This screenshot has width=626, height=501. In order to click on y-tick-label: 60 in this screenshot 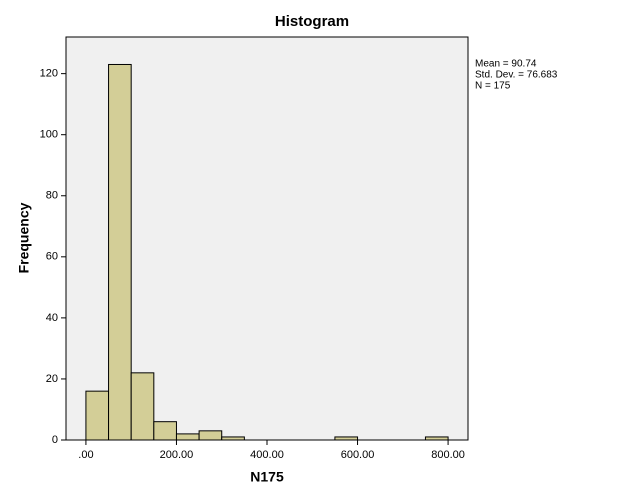, I will do `click(52, 257)`.